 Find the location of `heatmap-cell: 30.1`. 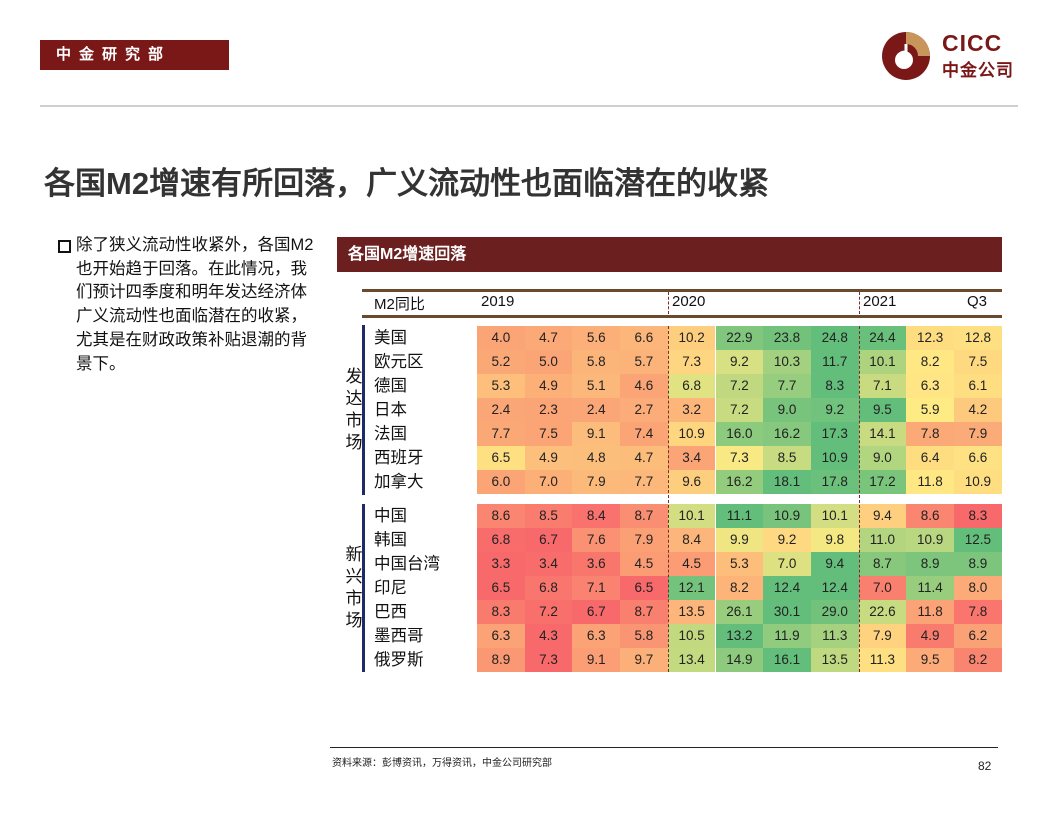

heatmap-cell: 30.1 is located at coordinates (787, 612).